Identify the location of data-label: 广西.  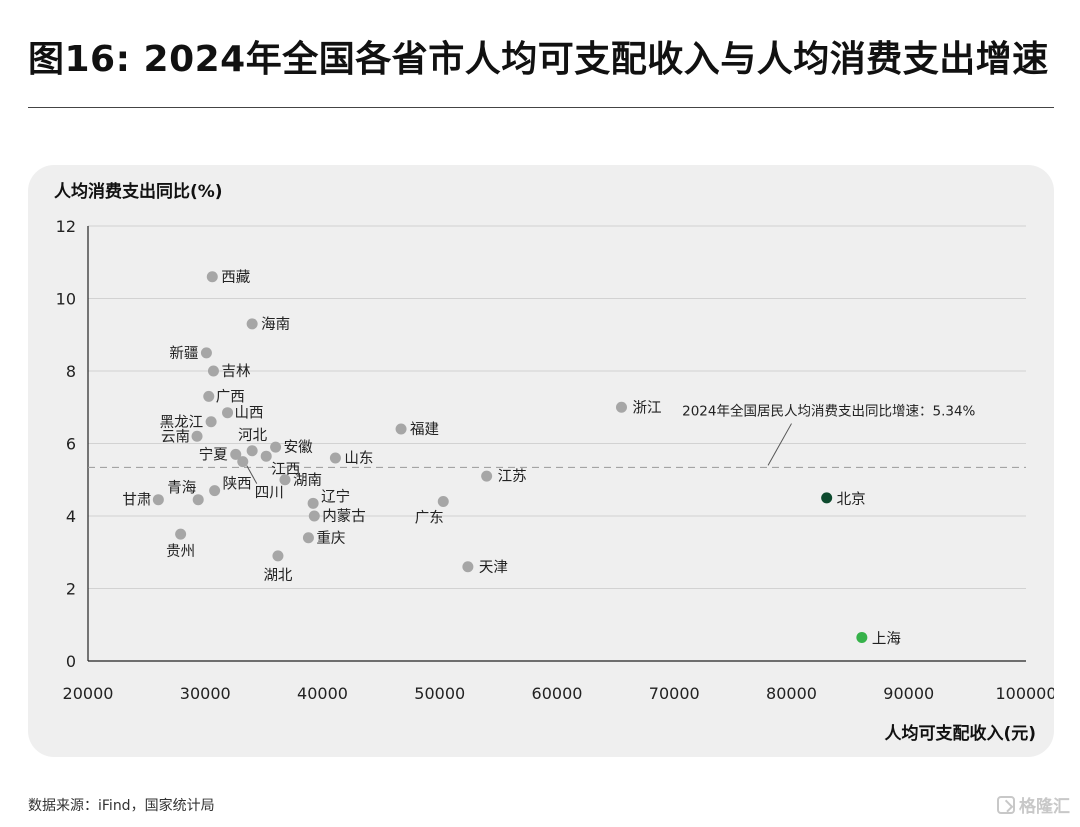
(230, 396).